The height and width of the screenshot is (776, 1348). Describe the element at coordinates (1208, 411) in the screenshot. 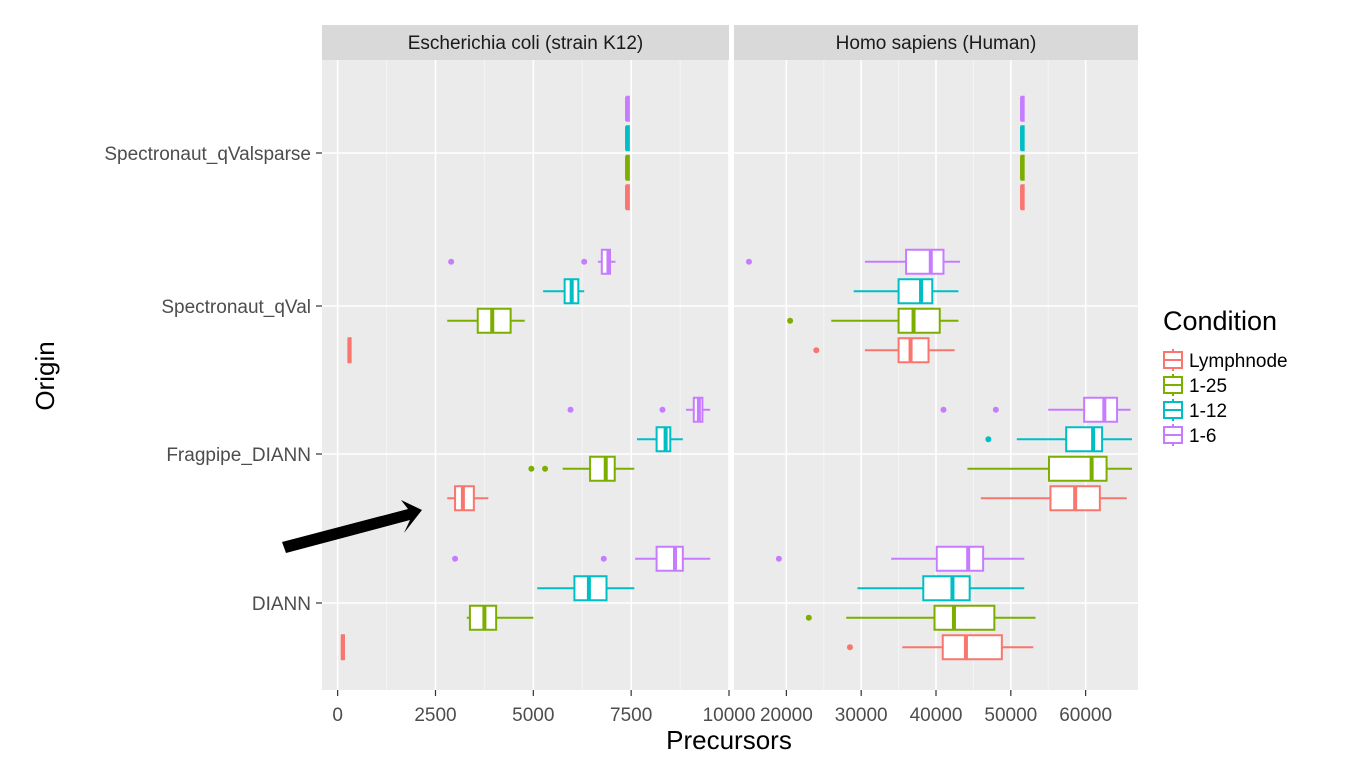

I see `legend-label: 1-12` at that location.